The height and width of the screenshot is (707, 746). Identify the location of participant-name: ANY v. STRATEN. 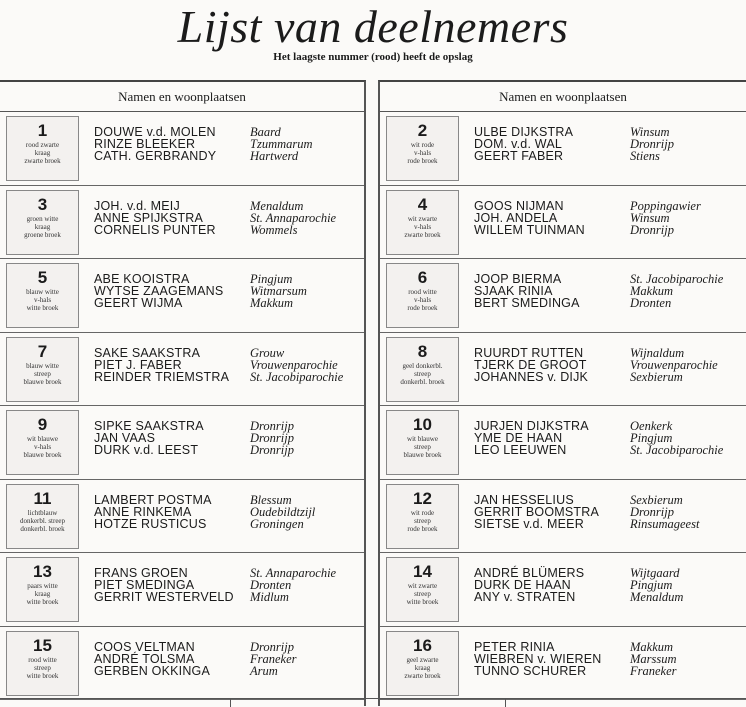
(525, 597).